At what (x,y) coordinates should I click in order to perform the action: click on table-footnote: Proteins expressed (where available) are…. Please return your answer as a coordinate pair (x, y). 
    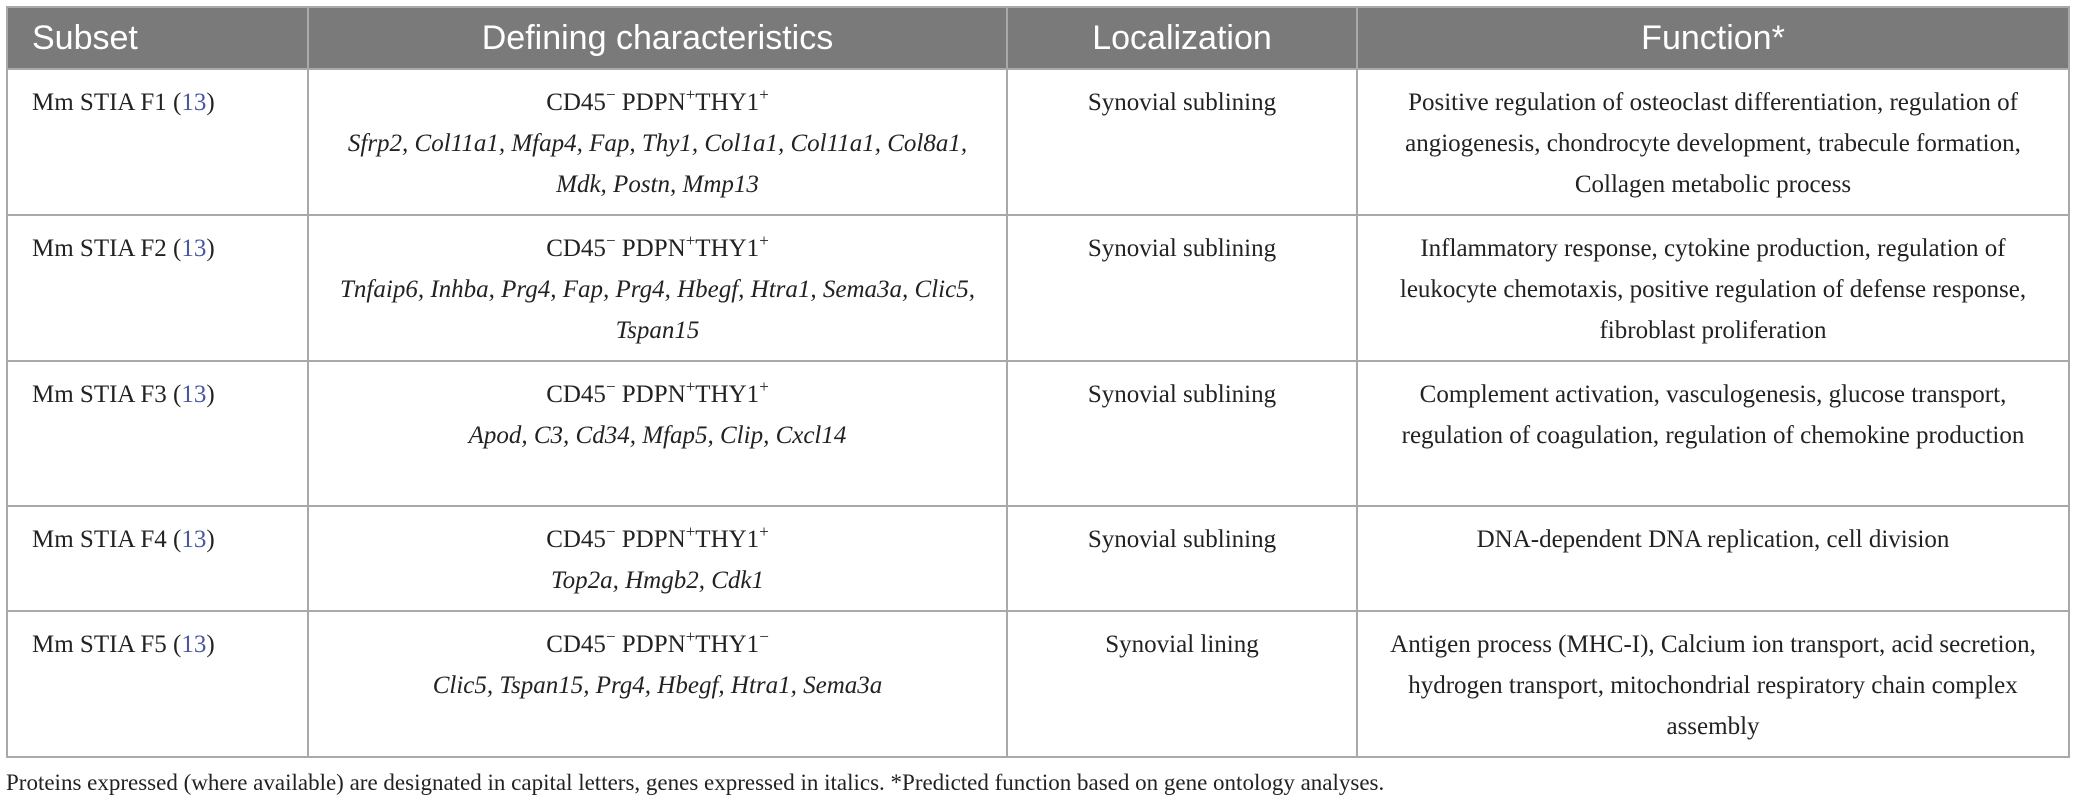
    Looking at the image, I should click on (695, 782).